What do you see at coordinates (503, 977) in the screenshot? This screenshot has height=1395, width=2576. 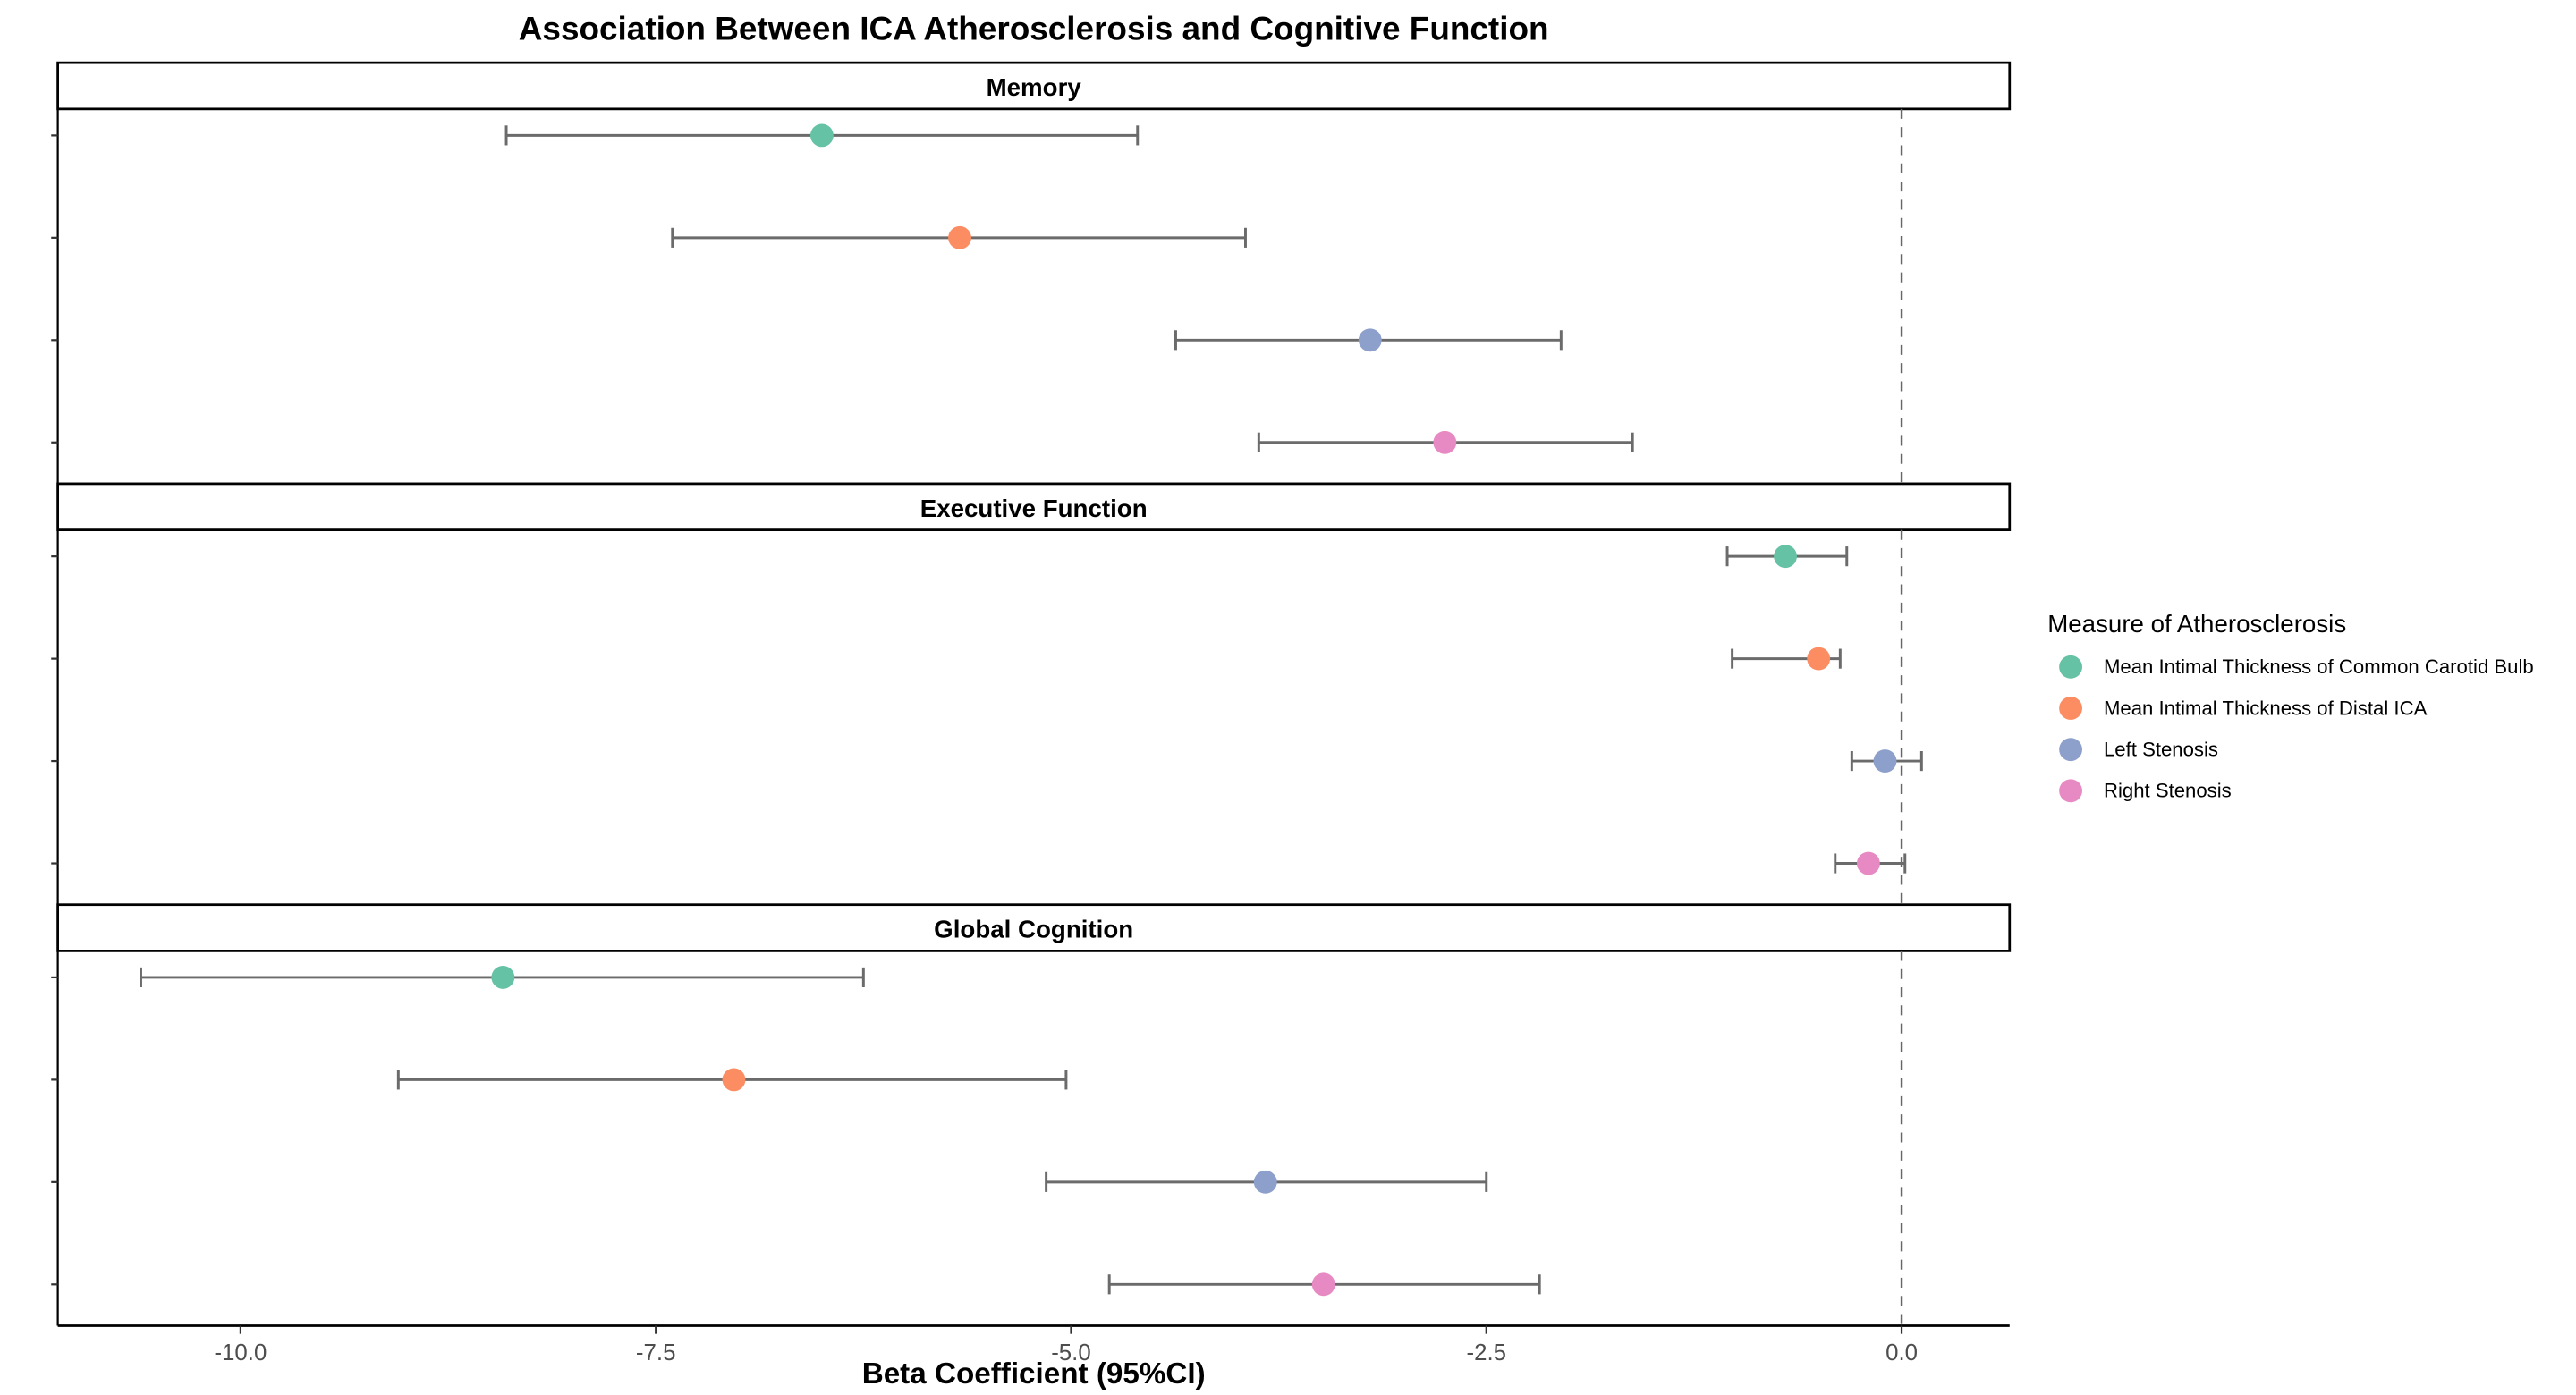 I see `point-global-cognition-mean-intimal-thickness-of-common-carotid-bulb` at bounding box center [503, 977].